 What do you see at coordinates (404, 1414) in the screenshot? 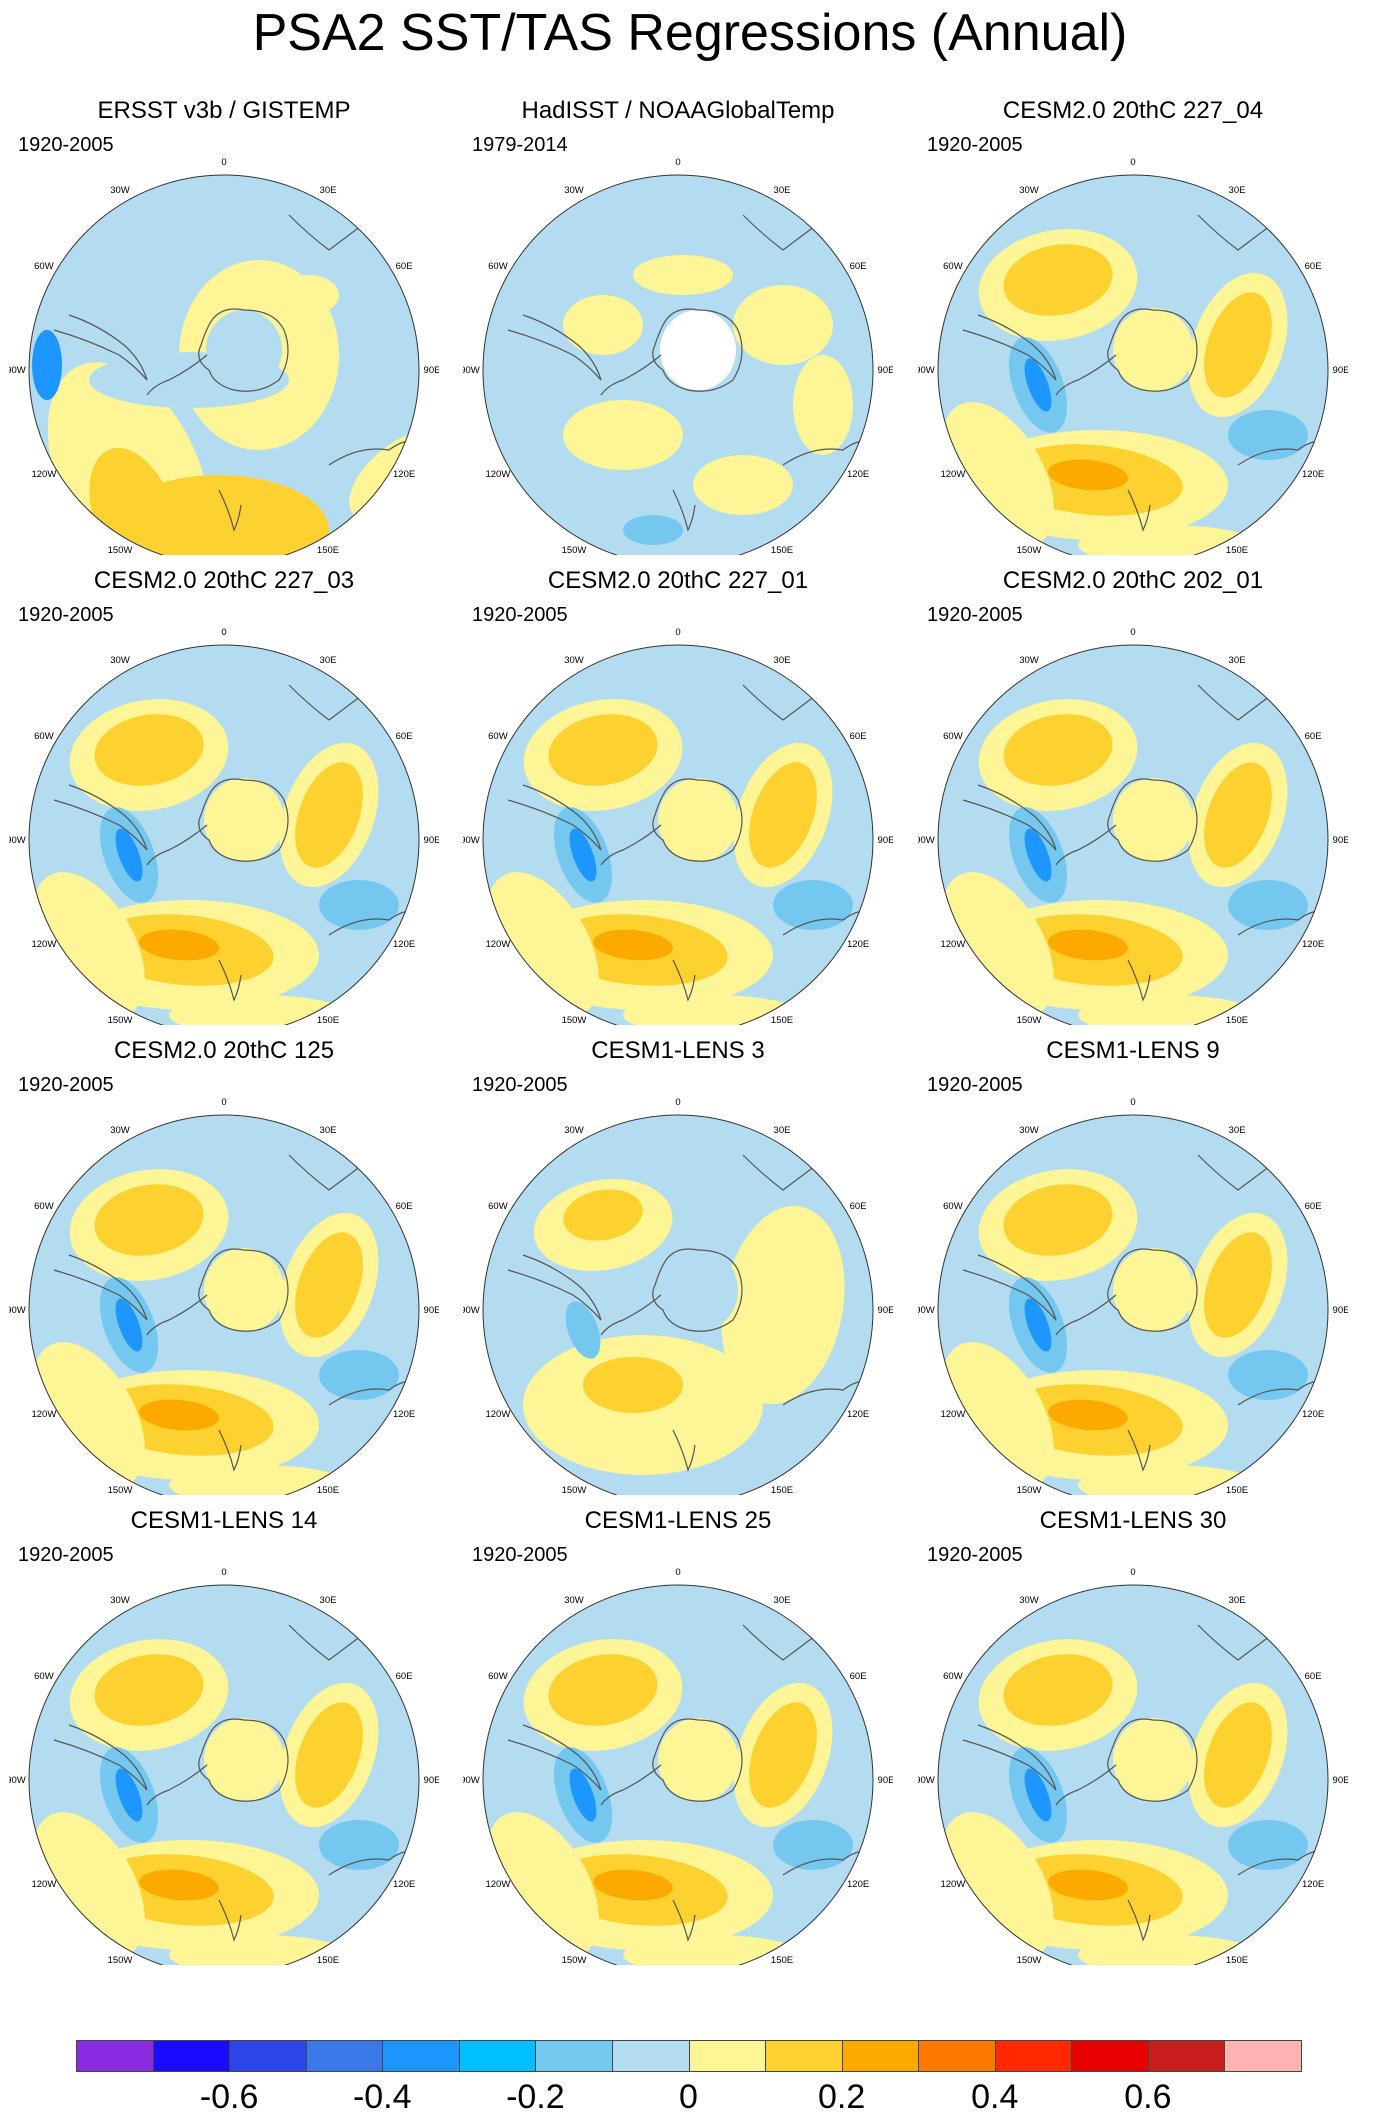
I see `longitude-label: 120E` at bounding box center [404, 1414].